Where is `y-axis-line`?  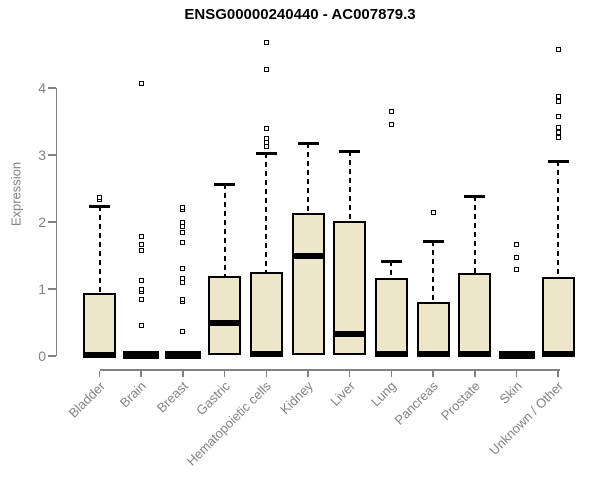
y-axis-line is located at coordinates (56, 222).